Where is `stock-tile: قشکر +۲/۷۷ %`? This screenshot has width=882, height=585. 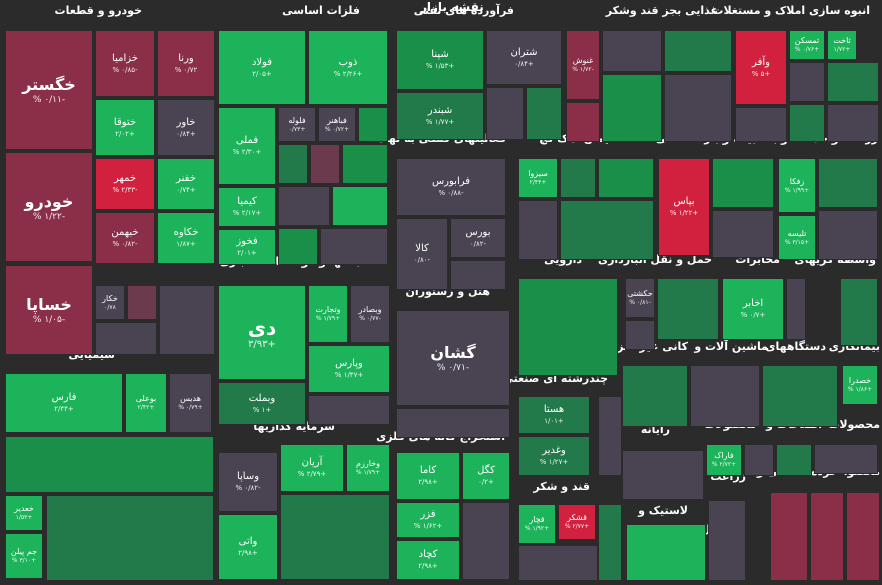
stock-tile: قشکر +۲/۷۷ % is located at coordinates (577, 522).